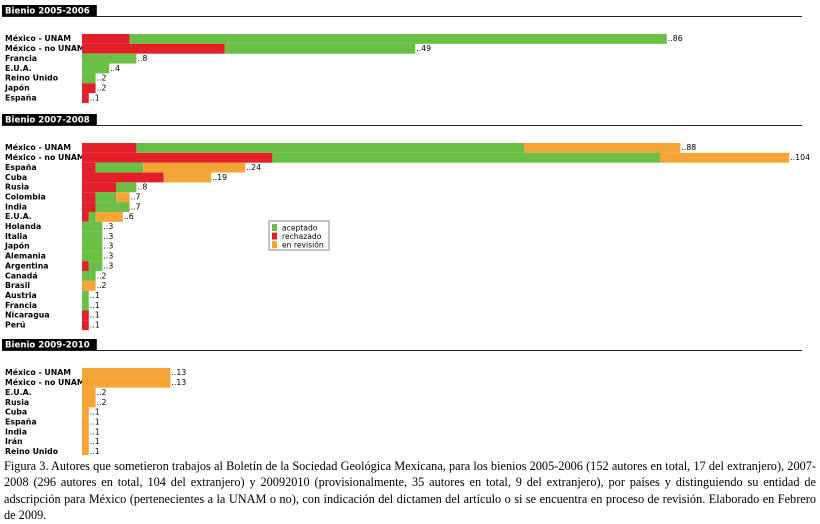  What do you see at coordinates (17, 402) in the screenshot?
I see `category-label: Rusia` at bounding box center [17, 402].